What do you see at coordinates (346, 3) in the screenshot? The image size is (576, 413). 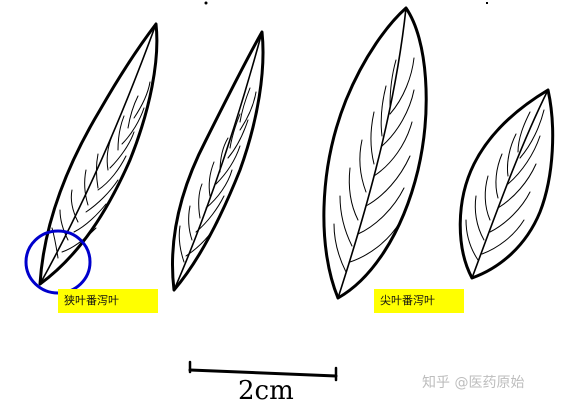 I see `scan-marks` at bounding box center [346, 3].